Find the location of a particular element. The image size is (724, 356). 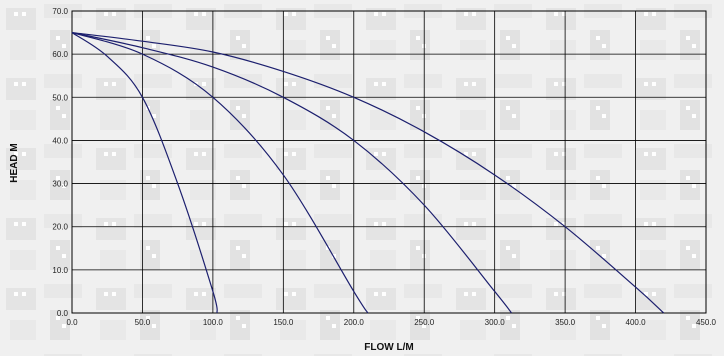

y-tick-label: 50.0 is located at coordinates (60, 97).